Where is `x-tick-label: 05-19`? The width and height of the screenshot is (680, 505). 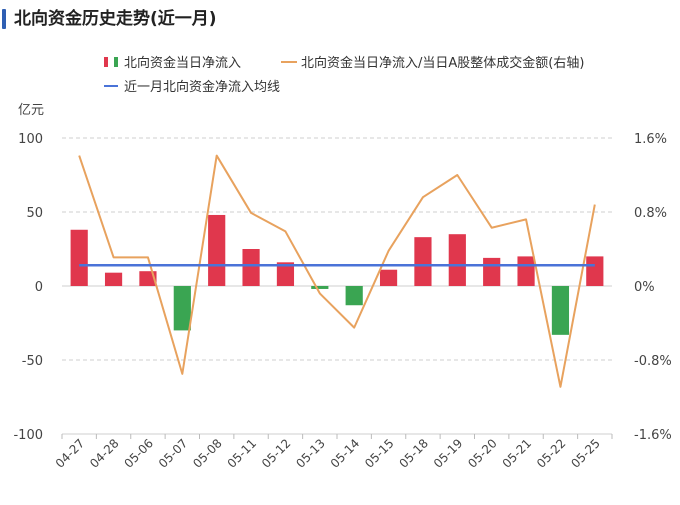
x-tick-label: 05-19 is located at coordinates (448, 453).